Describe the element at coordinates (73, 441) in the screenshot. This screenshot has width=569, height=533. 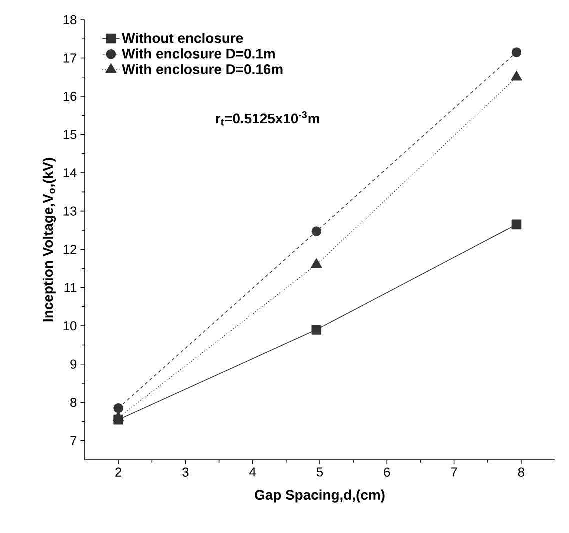
I see `y-tick-label: 7` at that location.